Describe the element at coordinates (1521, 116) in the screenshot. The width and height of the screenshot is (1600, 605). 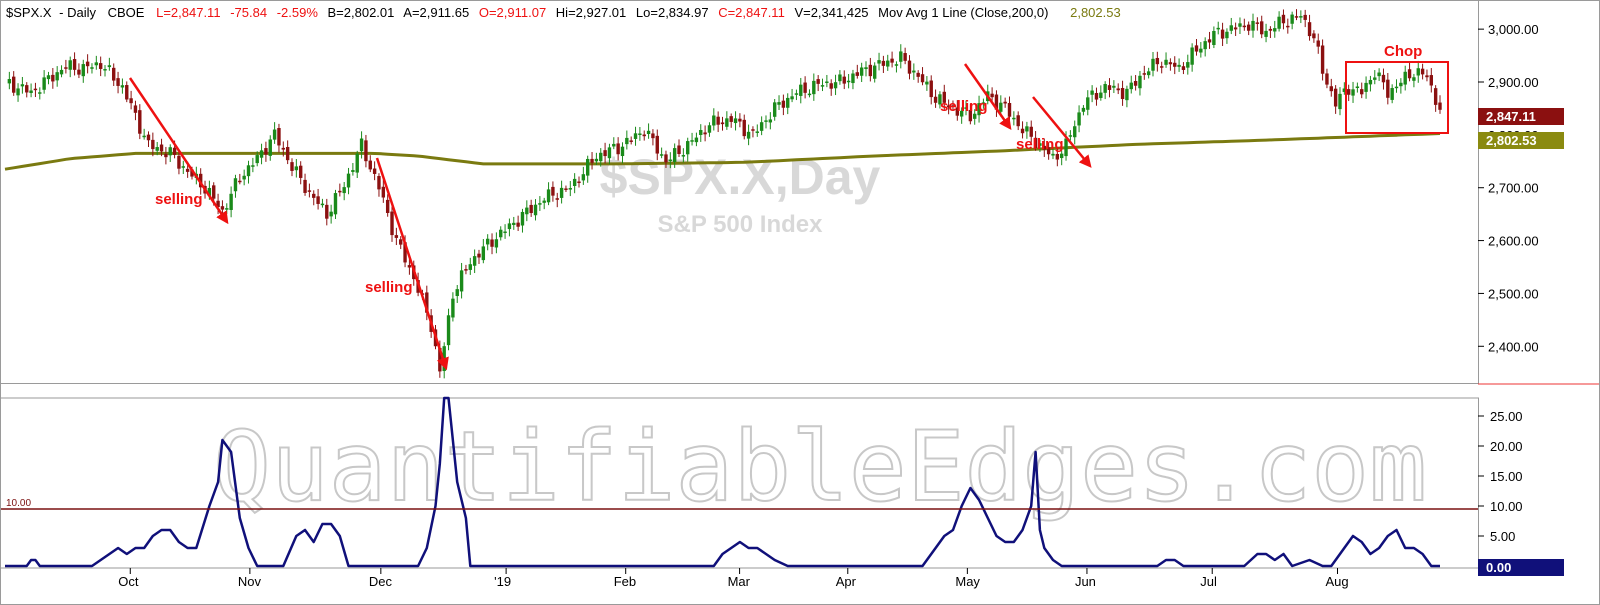
I see `last-price-badge: 2,847.11` at that location.